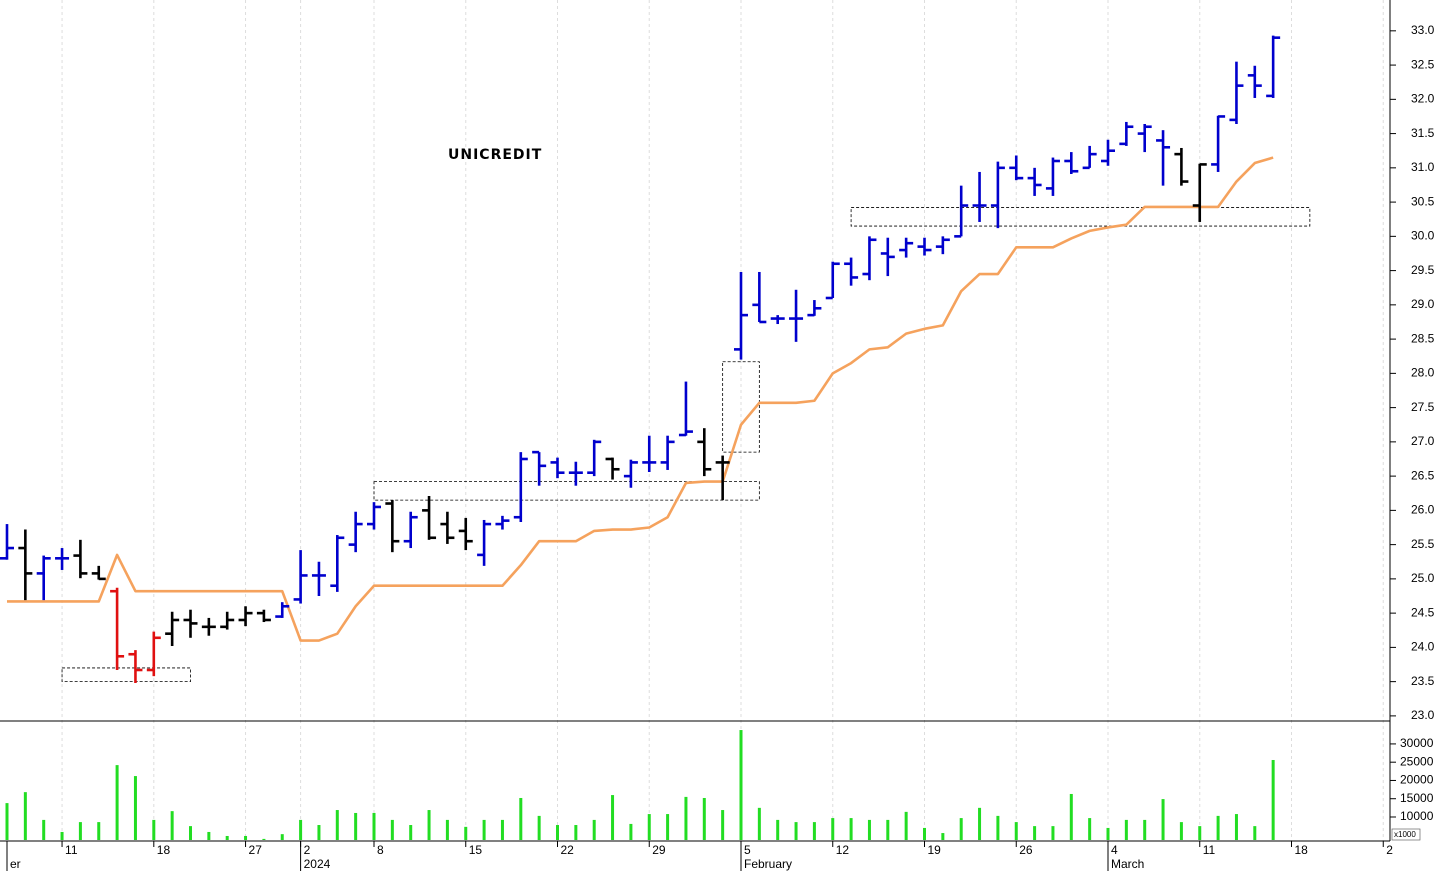 The image size is (1438, 871). What do you see at coordinates (1417, 743) in the screenshot?
I see `y-tick-label: 30000` at bounding box center [1417, 743].